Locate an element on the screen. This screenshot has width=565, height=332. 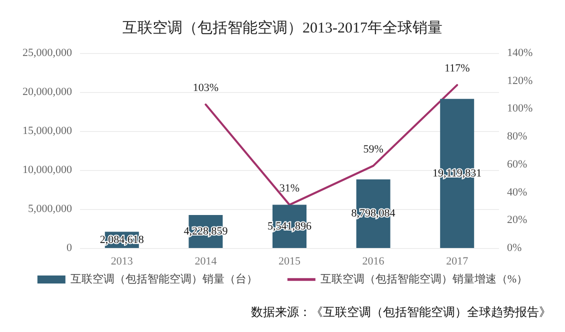
y2-tick-label: 40% is located at coordinates (517, 192).